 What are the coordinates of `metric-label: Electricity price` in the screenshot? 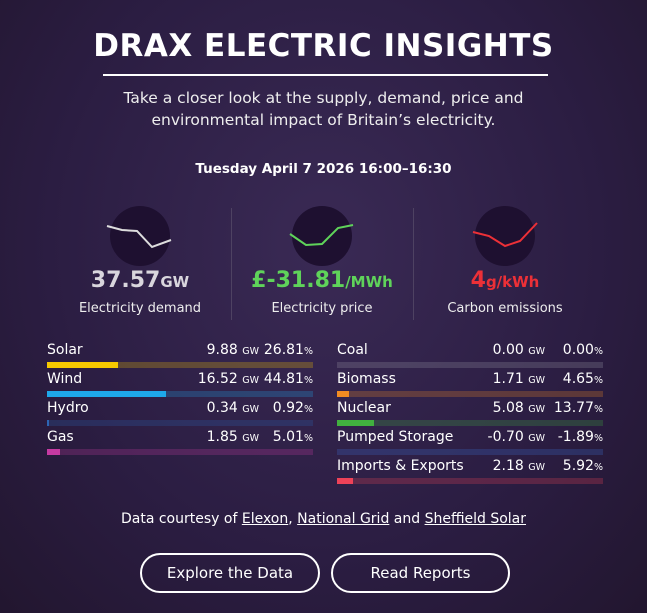 It's located at (322, 308).